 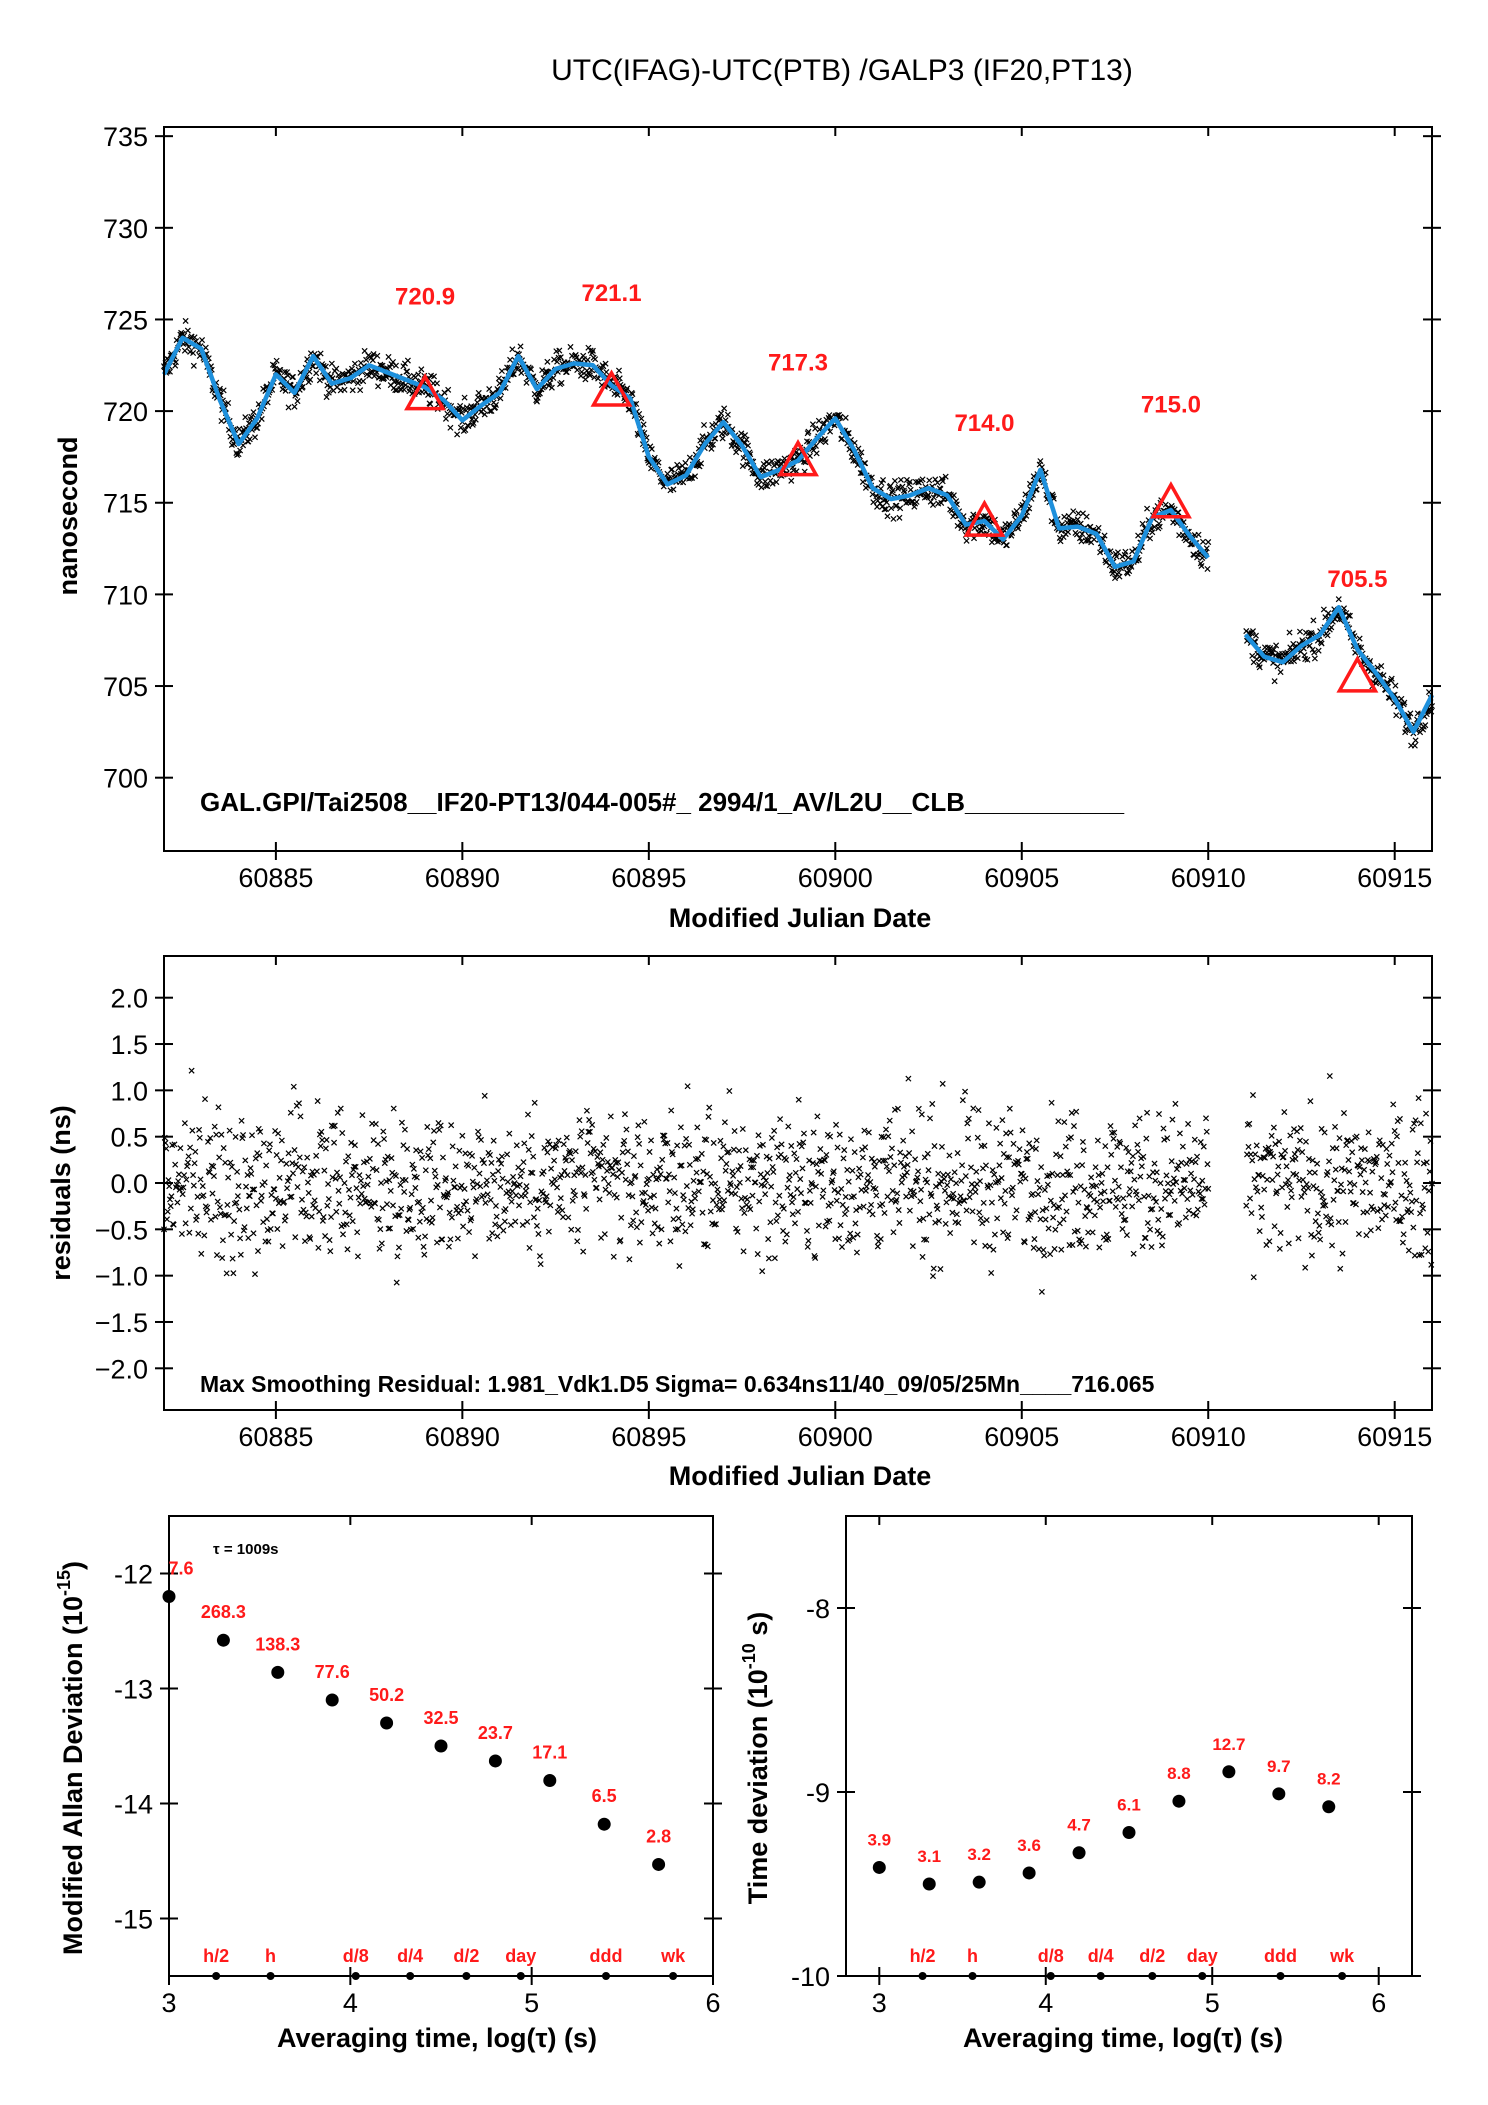 What do you see at coordinates (611, 388) in the screenshot?
I see `triangle-marker` at bounding box center [611, 388].